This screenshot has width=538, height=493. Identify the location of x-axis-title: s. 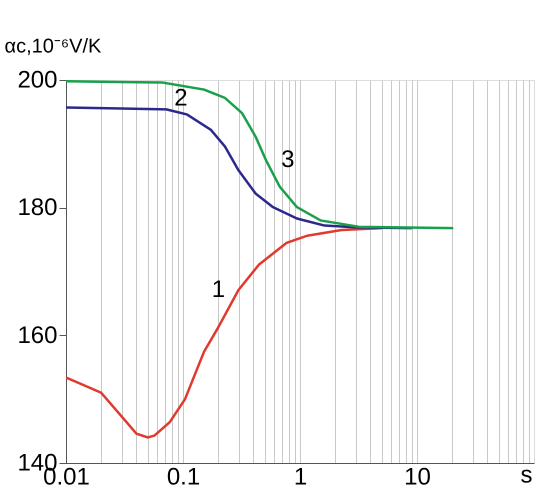
(526, 475).